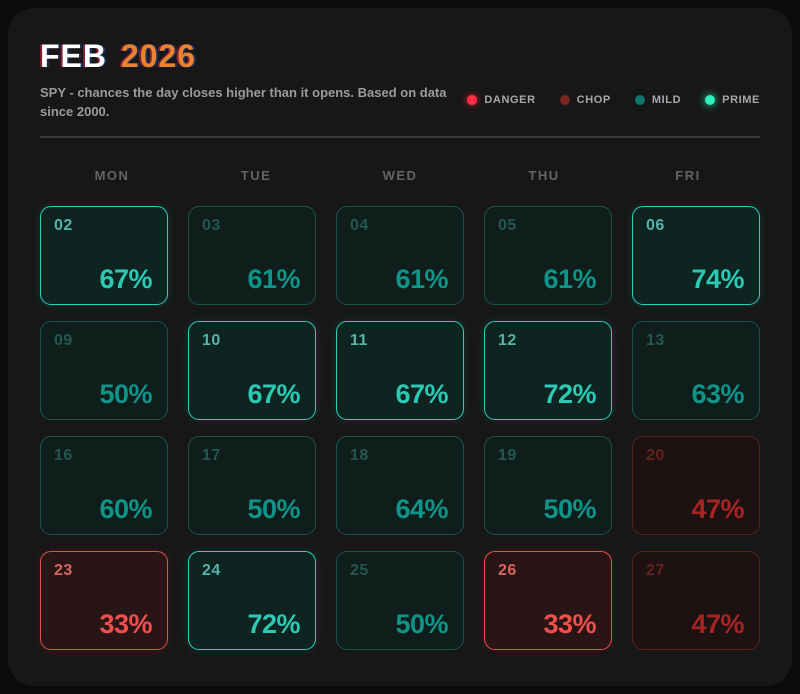 The width and height of the screenshot is (800, 694). Describe the element at coordinates (252, 485) in the screenshot. I see `day-cell-17: 17 50%` at that location.